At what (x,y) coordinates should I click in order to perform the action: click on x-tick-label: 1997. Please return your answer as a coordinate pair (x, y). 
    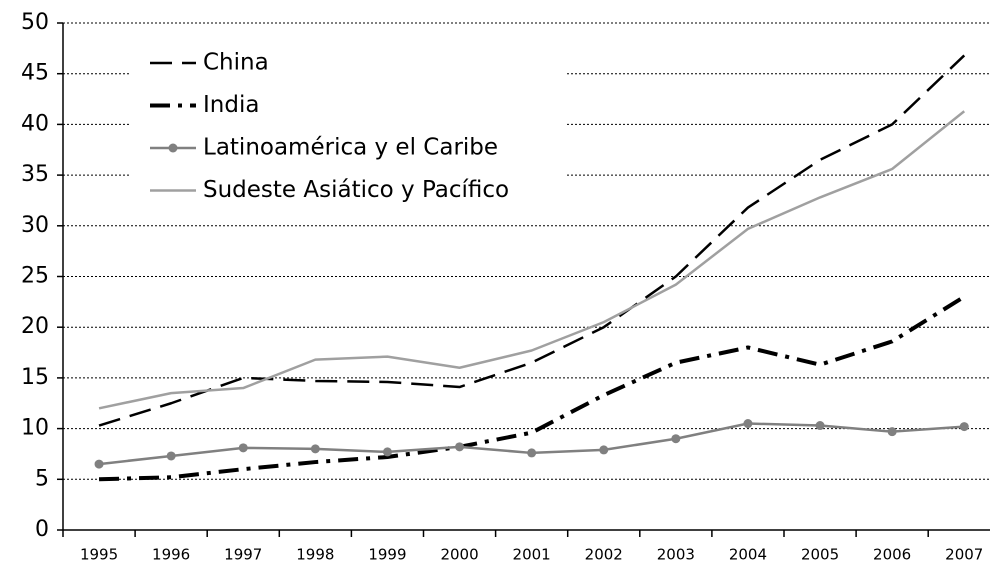
    Looking at the image, I should click on (243, 555).